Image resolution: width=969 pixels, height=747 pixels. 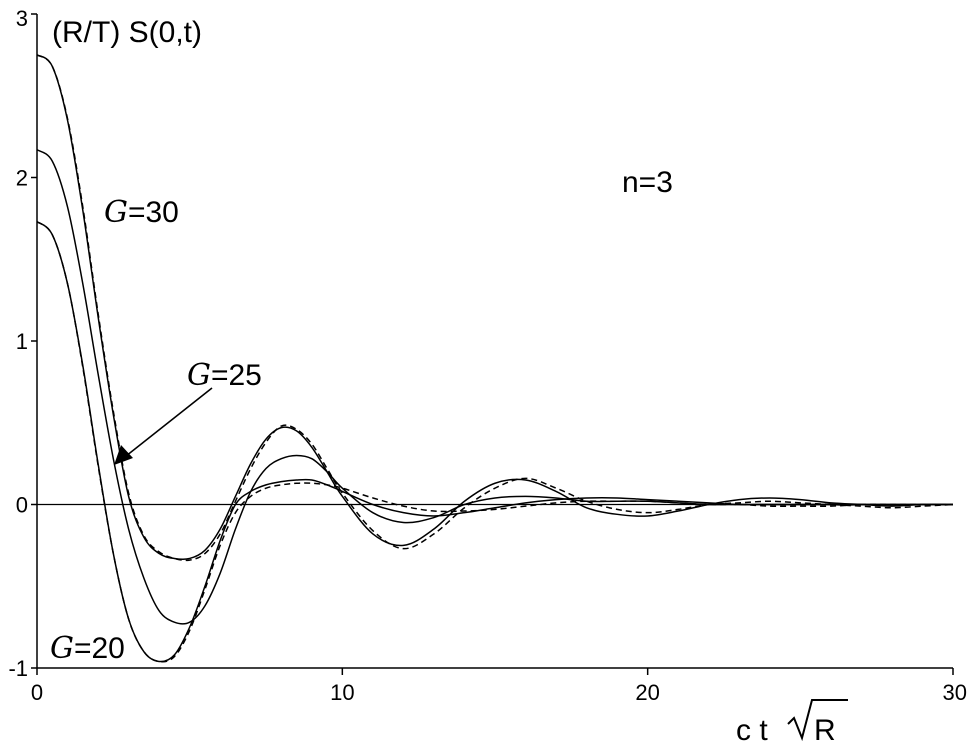 What do you see at coordinates (647, 182) in the screenshot?
I see `n-label: n=3` at bounding box center [647, 182].